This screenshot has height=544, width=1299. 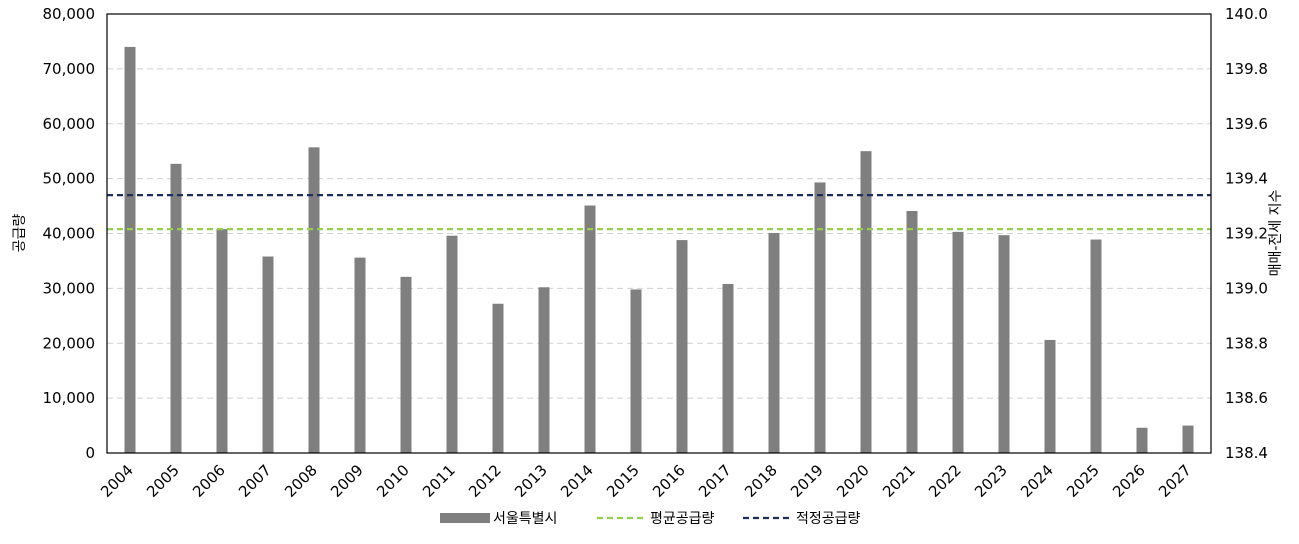 I want to click on y-tick-label: 40,000, so click(x=69, y=234).